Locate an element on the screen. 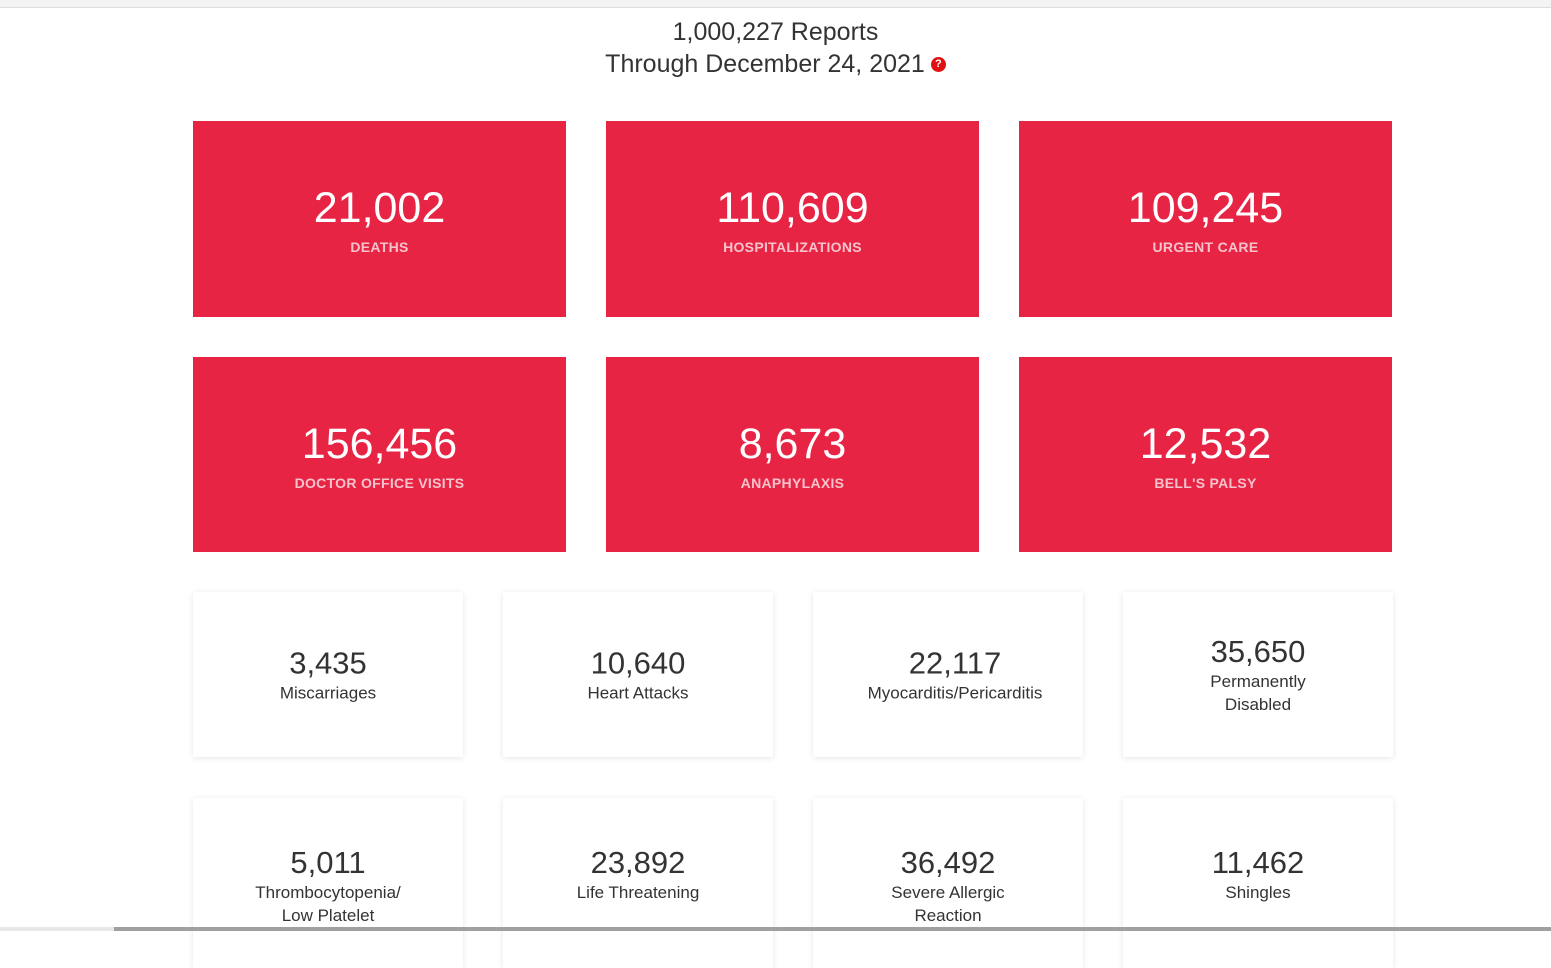 The image size is (1551, 968). stat-card-bells-palsy: 12,532 BELL'S PALSY is located at coordinates (1205, 454).